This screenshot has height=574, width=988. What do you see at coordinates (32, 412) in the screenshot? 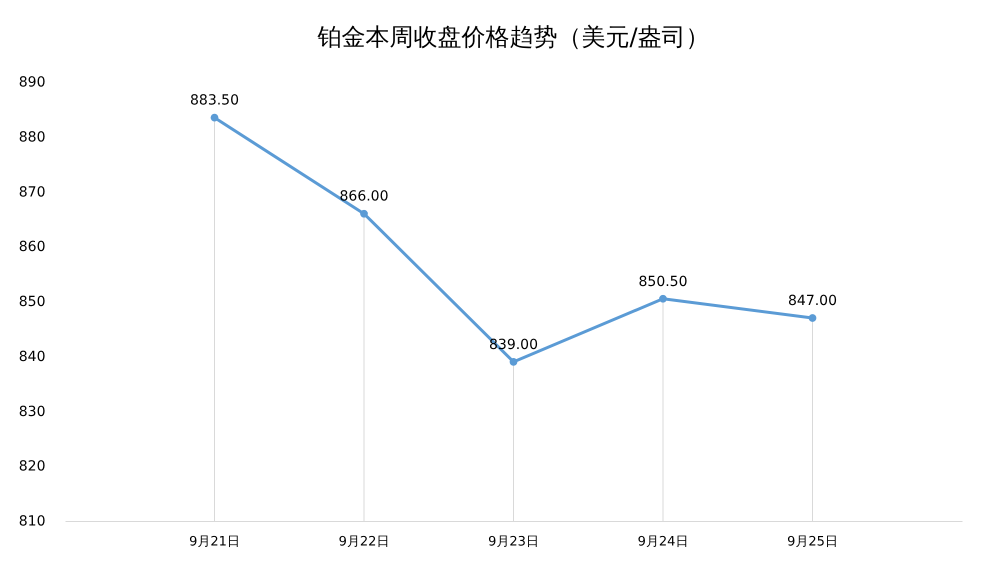
I see `y-tick-label: 830` at bounding box center [32, 412].